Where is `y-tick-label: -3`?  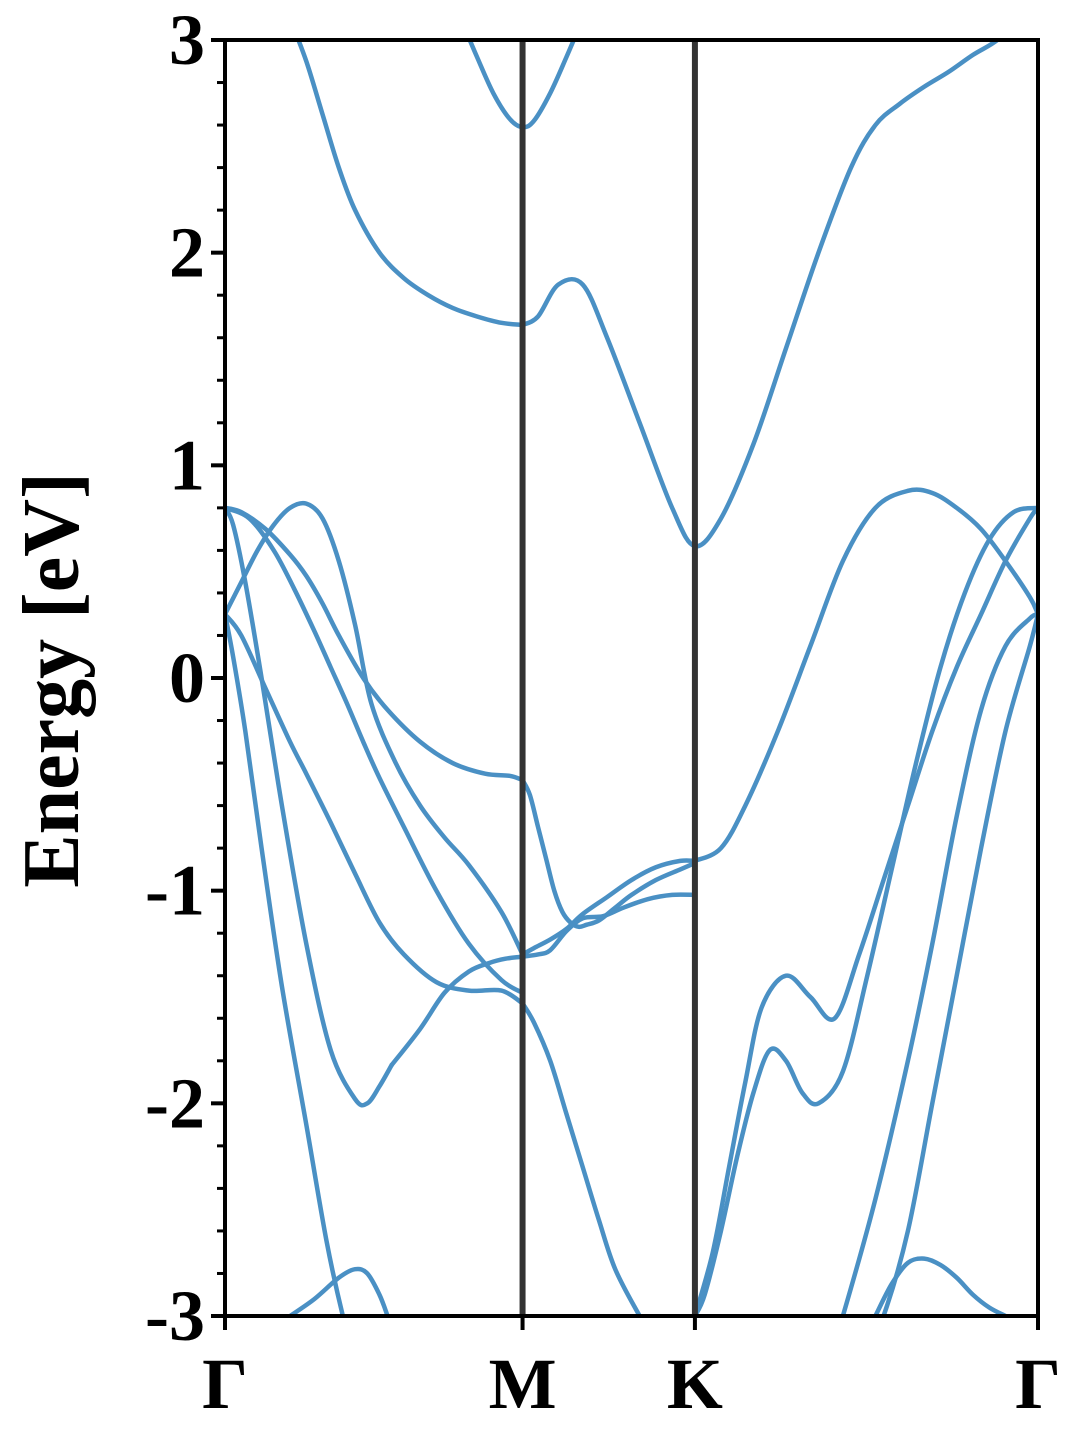
y-tick-label: -3 is located at coordinates (175, 1316).